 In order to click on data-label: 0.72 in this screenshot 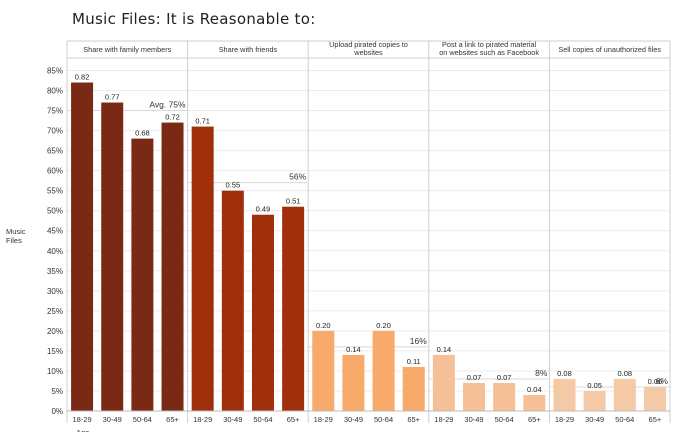, I will do `click(172, 117)`.